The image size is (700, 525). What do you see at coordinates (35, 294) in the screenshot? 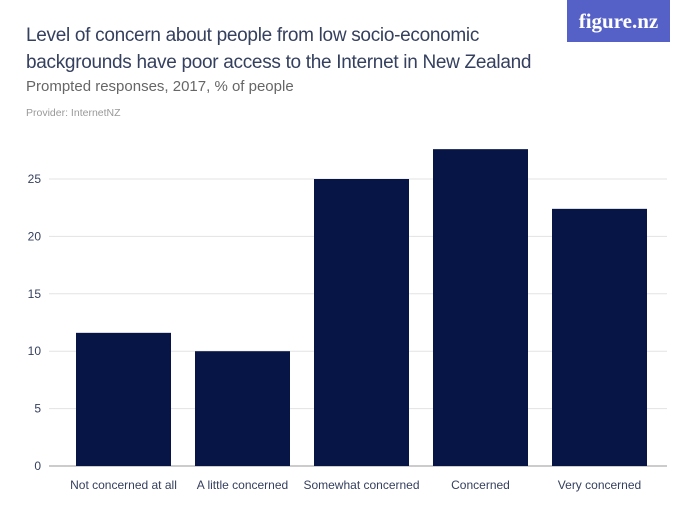
I see `y-tick-label: 15` at bounding box center [35, 294].